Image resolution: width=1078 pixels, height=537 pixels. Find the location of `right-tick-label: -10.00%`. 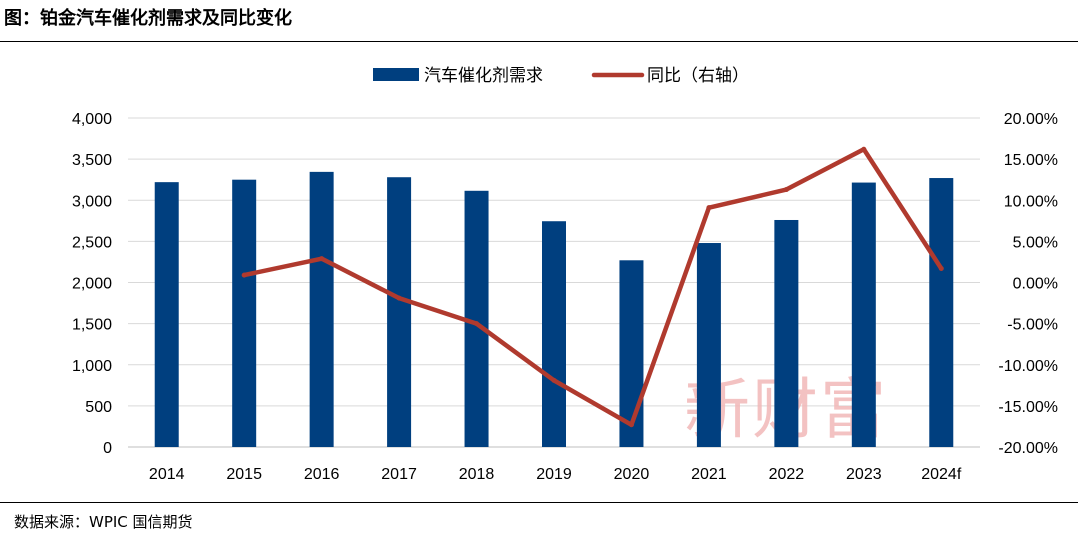

right-tick-label: -10.00% is located at coordinates (1028, 366).